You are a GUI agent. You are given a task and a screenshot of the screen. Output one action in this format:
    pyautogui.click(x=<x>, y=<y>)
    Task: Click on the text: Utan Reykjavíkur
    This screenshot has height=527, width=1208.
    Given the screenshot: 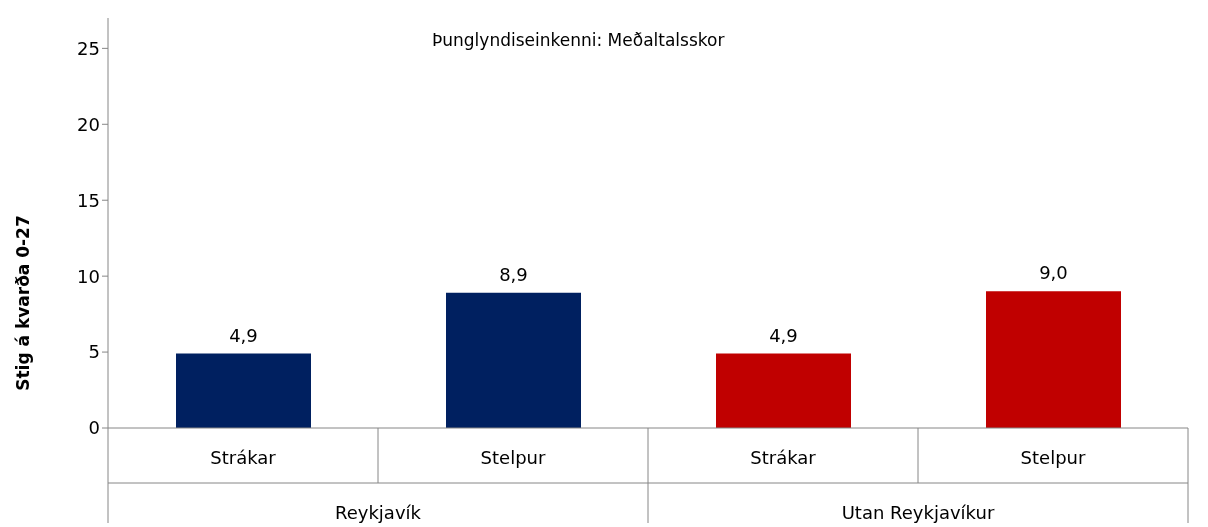 What is the action you would take?
    pyautogui.click(x=918, y=512)
    